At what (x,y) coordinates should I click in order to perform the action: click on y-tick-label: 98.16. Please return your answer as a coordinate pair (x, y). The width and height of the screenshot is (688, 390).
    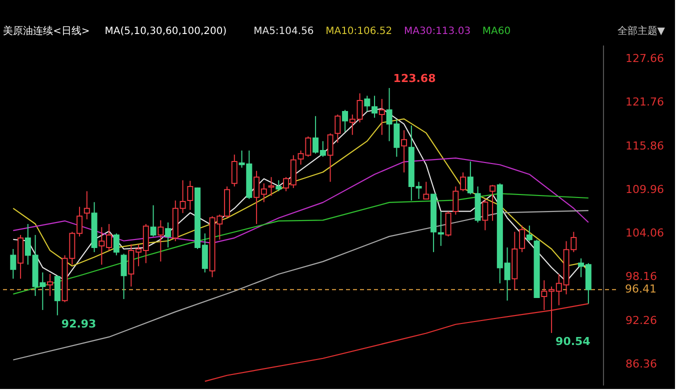
    Looking at the image, I should click on (641, 277).